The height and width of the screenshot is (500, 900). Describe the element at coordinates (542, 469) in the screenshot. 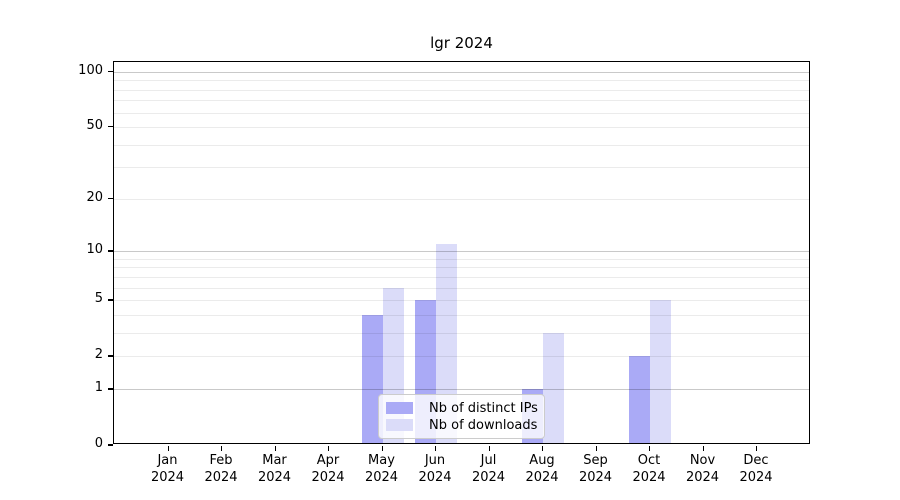

I see `x-tick-label-aug: Aug 2024` at that location.